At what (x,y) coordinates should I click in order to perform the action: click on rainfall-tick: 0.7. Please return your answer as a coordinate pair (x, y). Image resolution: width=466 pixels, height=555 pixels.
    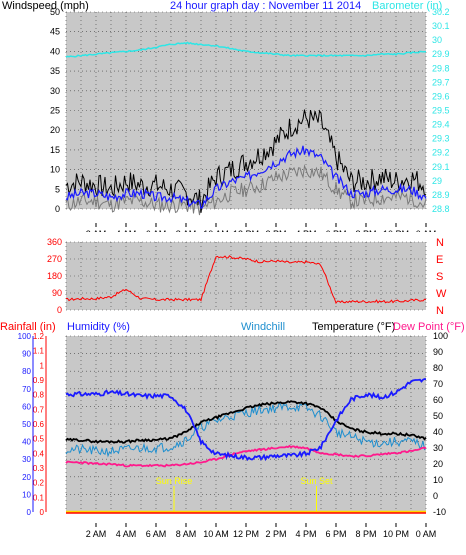
    Looking at the image, I should click on (39, 409).